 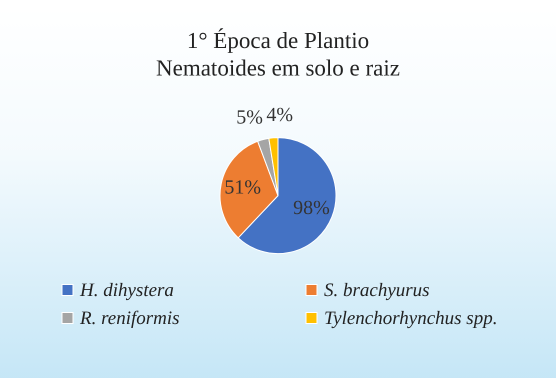 I want to click on legend-label: H. dihystera, so click(x=126, y=290).